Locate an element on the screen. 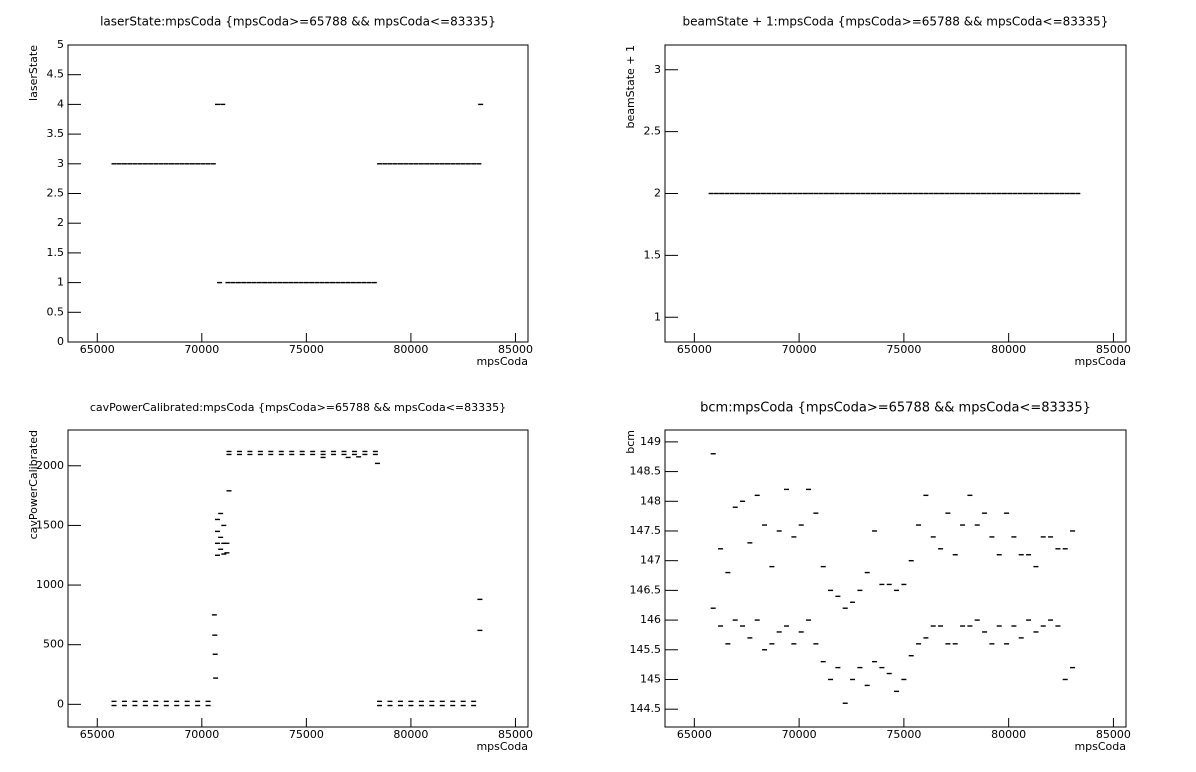 This screenshot has height=772, width=1196. x-tick-label: 80000 is located at coordinates (410, 349).